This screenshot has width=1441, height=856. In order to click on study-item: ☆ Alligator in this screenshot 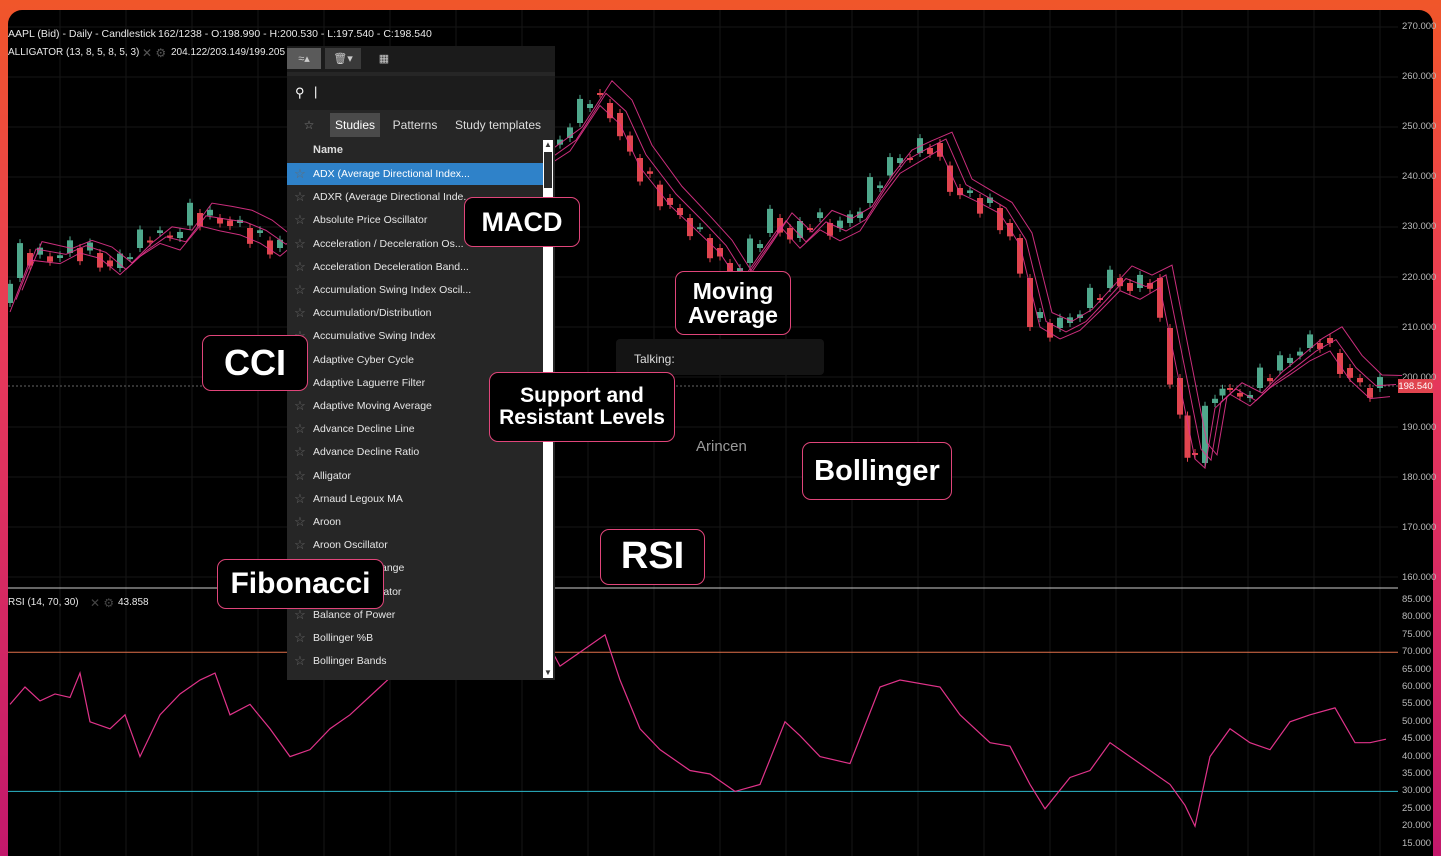, I will do `click(415, 476)`.